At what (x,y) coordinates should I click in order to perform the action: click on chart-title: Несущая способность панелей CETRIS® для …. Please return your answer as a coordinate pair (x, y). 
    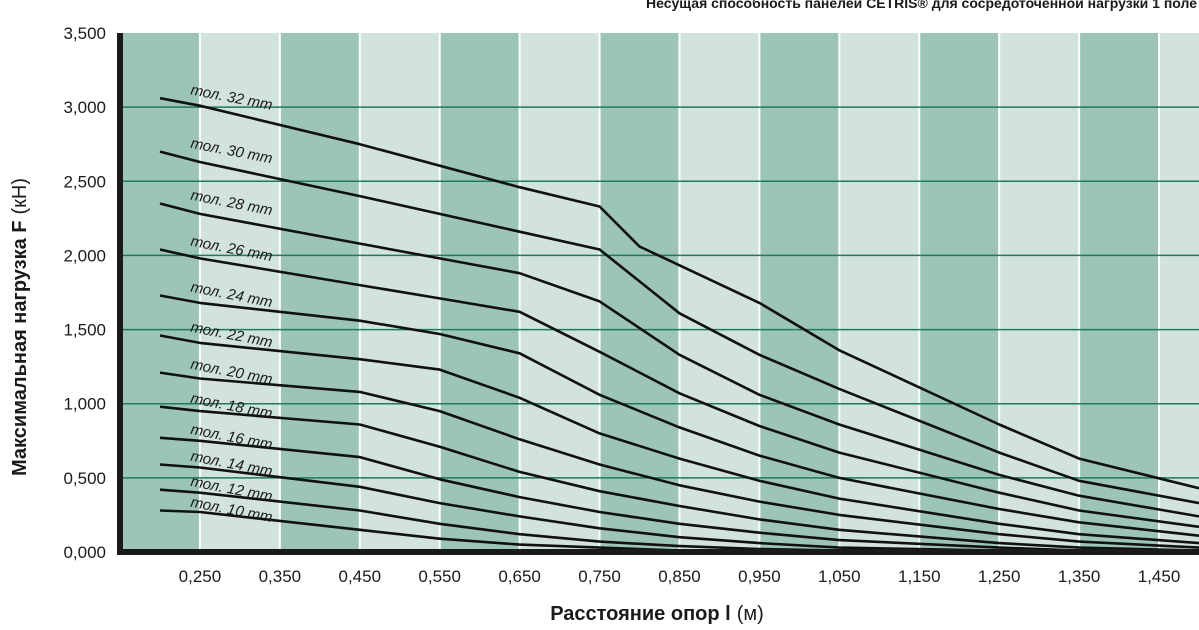
    Looking at the image, I should click on (921, 5).